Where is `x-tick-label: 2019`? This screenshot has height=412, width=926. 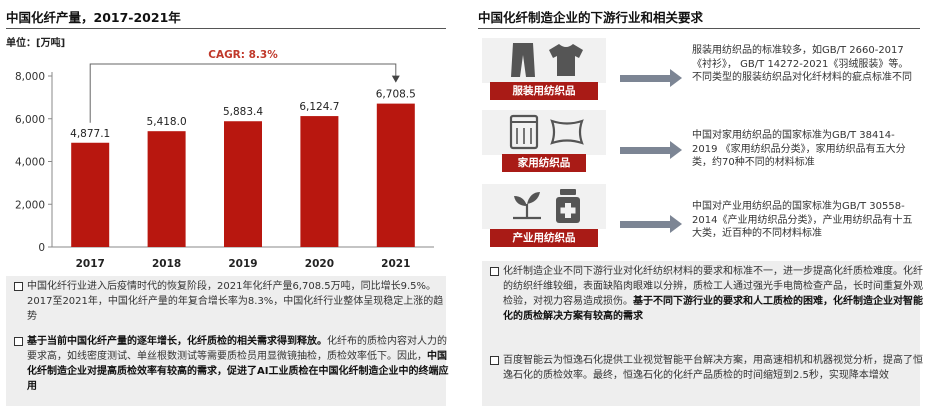 x-tick-label: 2019 is located at coordinates (242, 264).